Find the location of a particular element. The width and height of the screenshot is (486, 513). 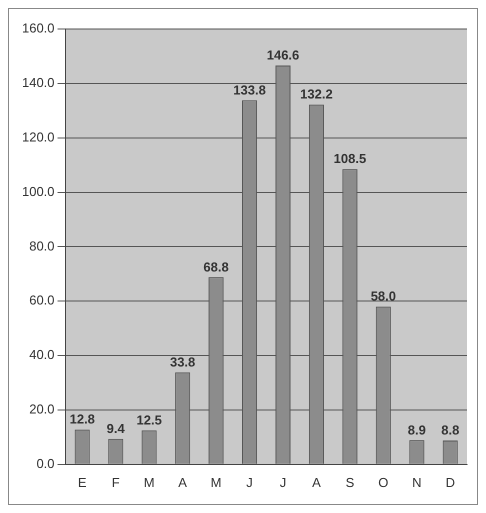

data-label: 8.9 is located at coordinates (417, 430).